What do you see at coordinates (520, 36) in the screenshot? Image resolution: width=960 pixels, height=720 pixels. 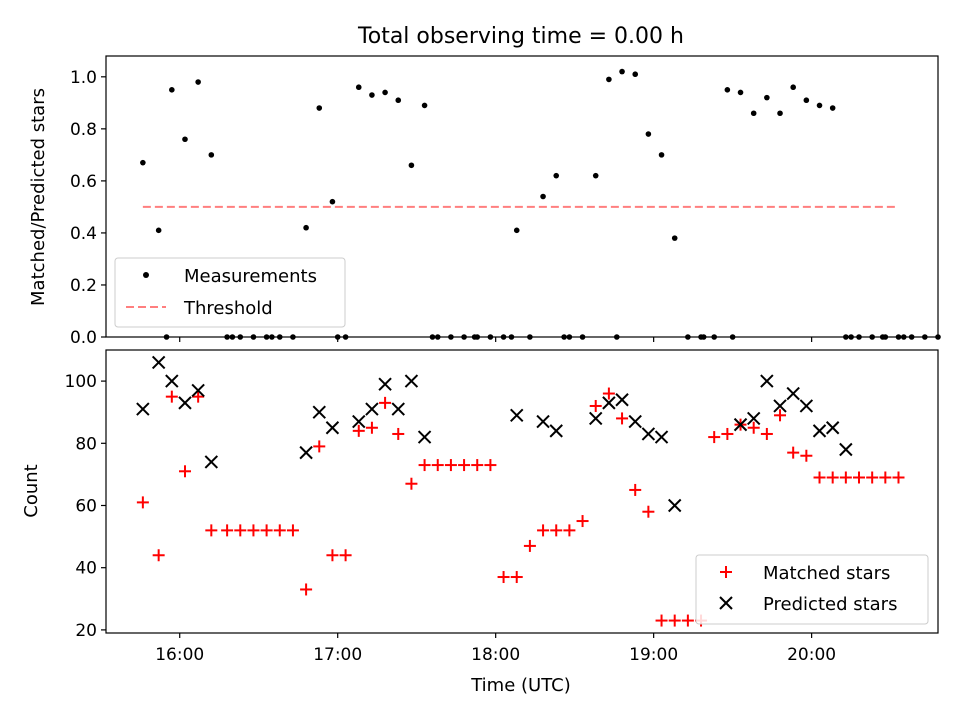 I see `chart-title: Total observing time = 0.00 h` at bounding box center [520, 36].